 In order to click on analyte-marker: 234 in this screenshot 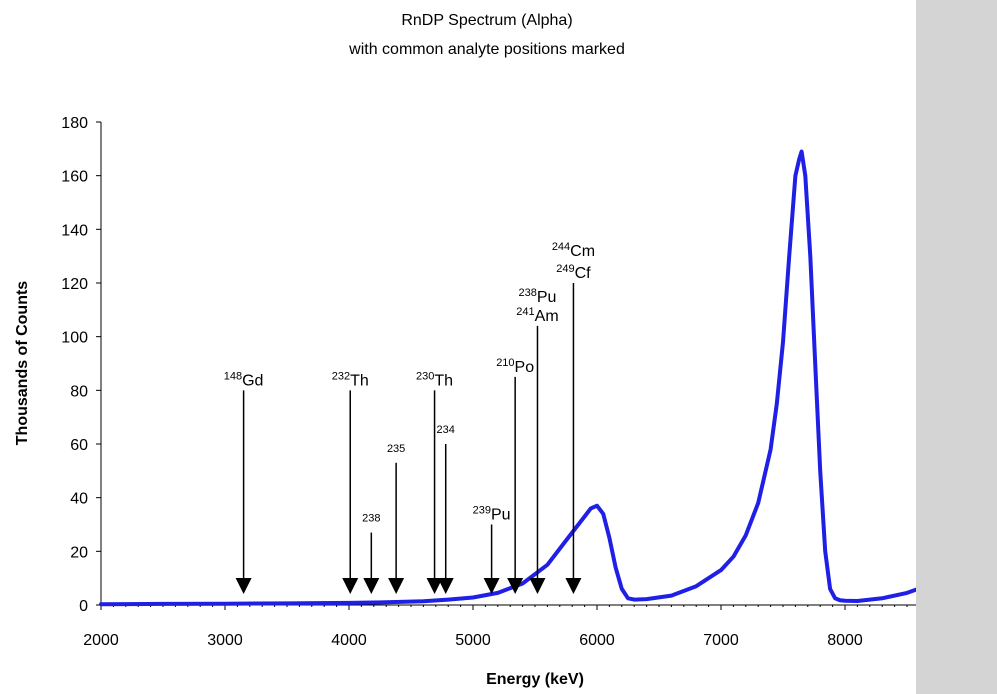, I will do `click(446, 509)`.